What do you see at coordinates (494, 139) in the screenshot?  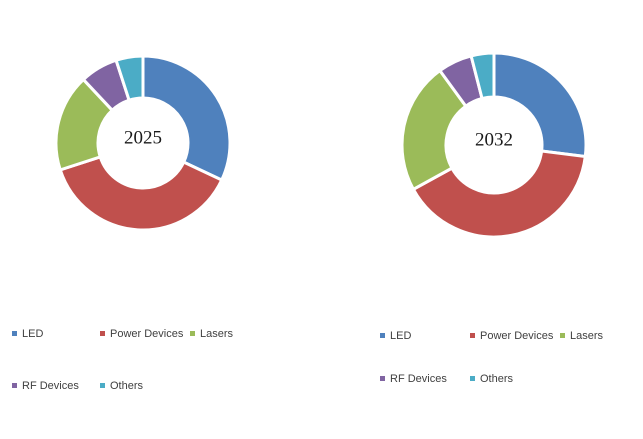 I see `donut-center-label: 2032` at bounding box center [494, 139].